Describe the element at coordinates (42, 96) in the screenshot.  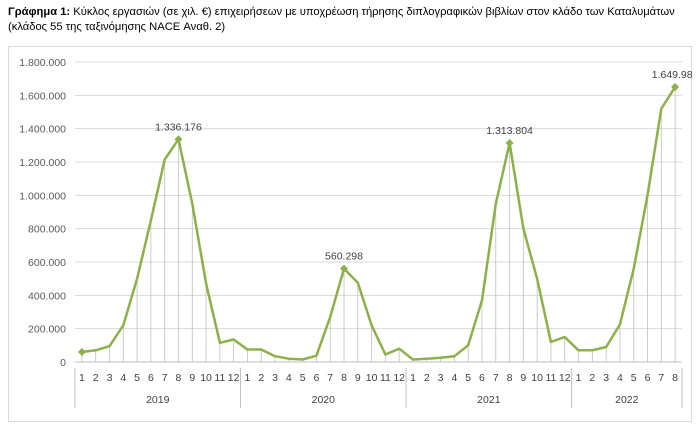
I see `y-tick-label: 1.600.000` at that location.